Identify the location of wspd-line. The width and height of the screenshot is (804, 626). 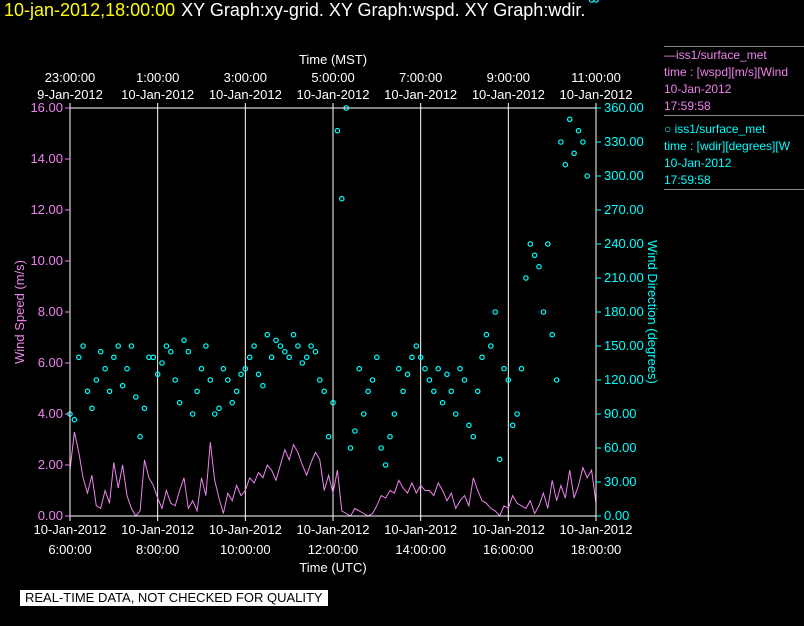
(333, 474).